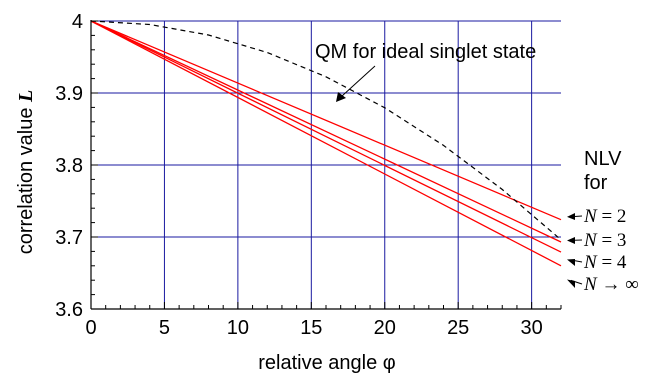 The width and height of the screenshot is (651, 375). Describe the element at coordinates (603, 159) in the screenshot. I see `nlv-header-line-1: NLV` at that location.